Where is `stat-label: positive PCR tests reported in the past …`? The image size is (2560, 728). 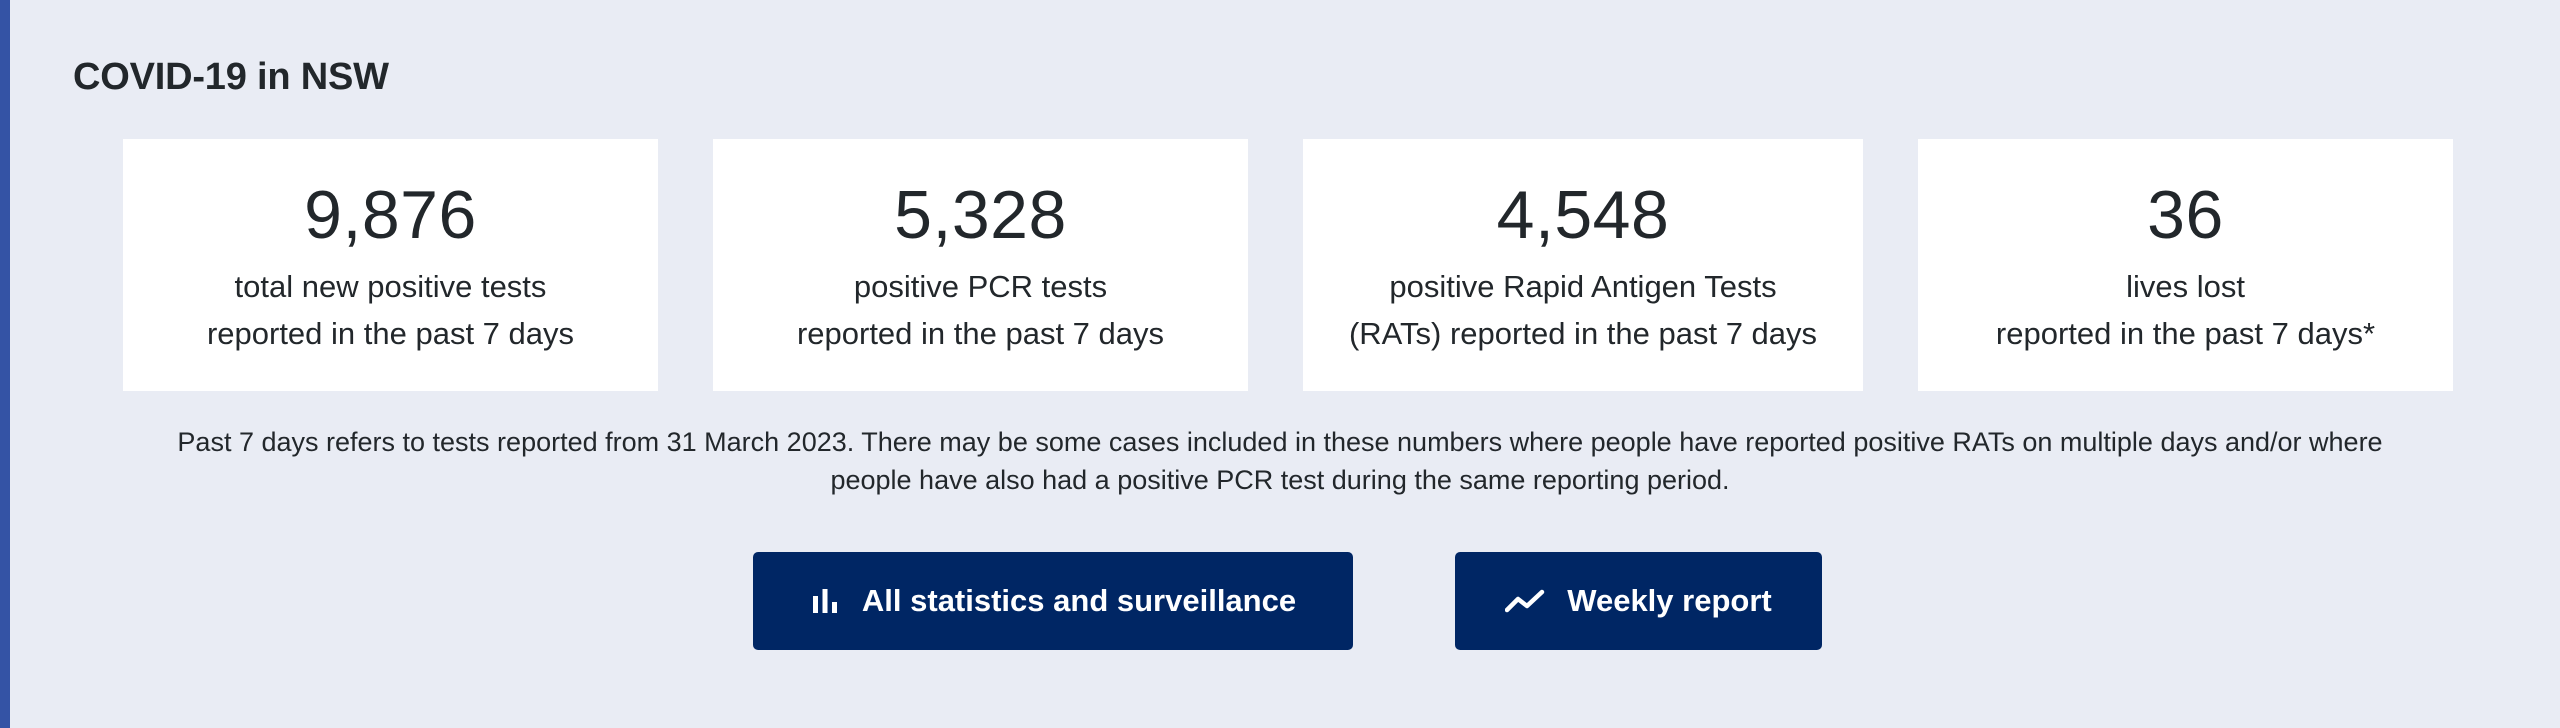 stat-label: positive PCR tests reported in the past … is located at coordinates (980, 310).